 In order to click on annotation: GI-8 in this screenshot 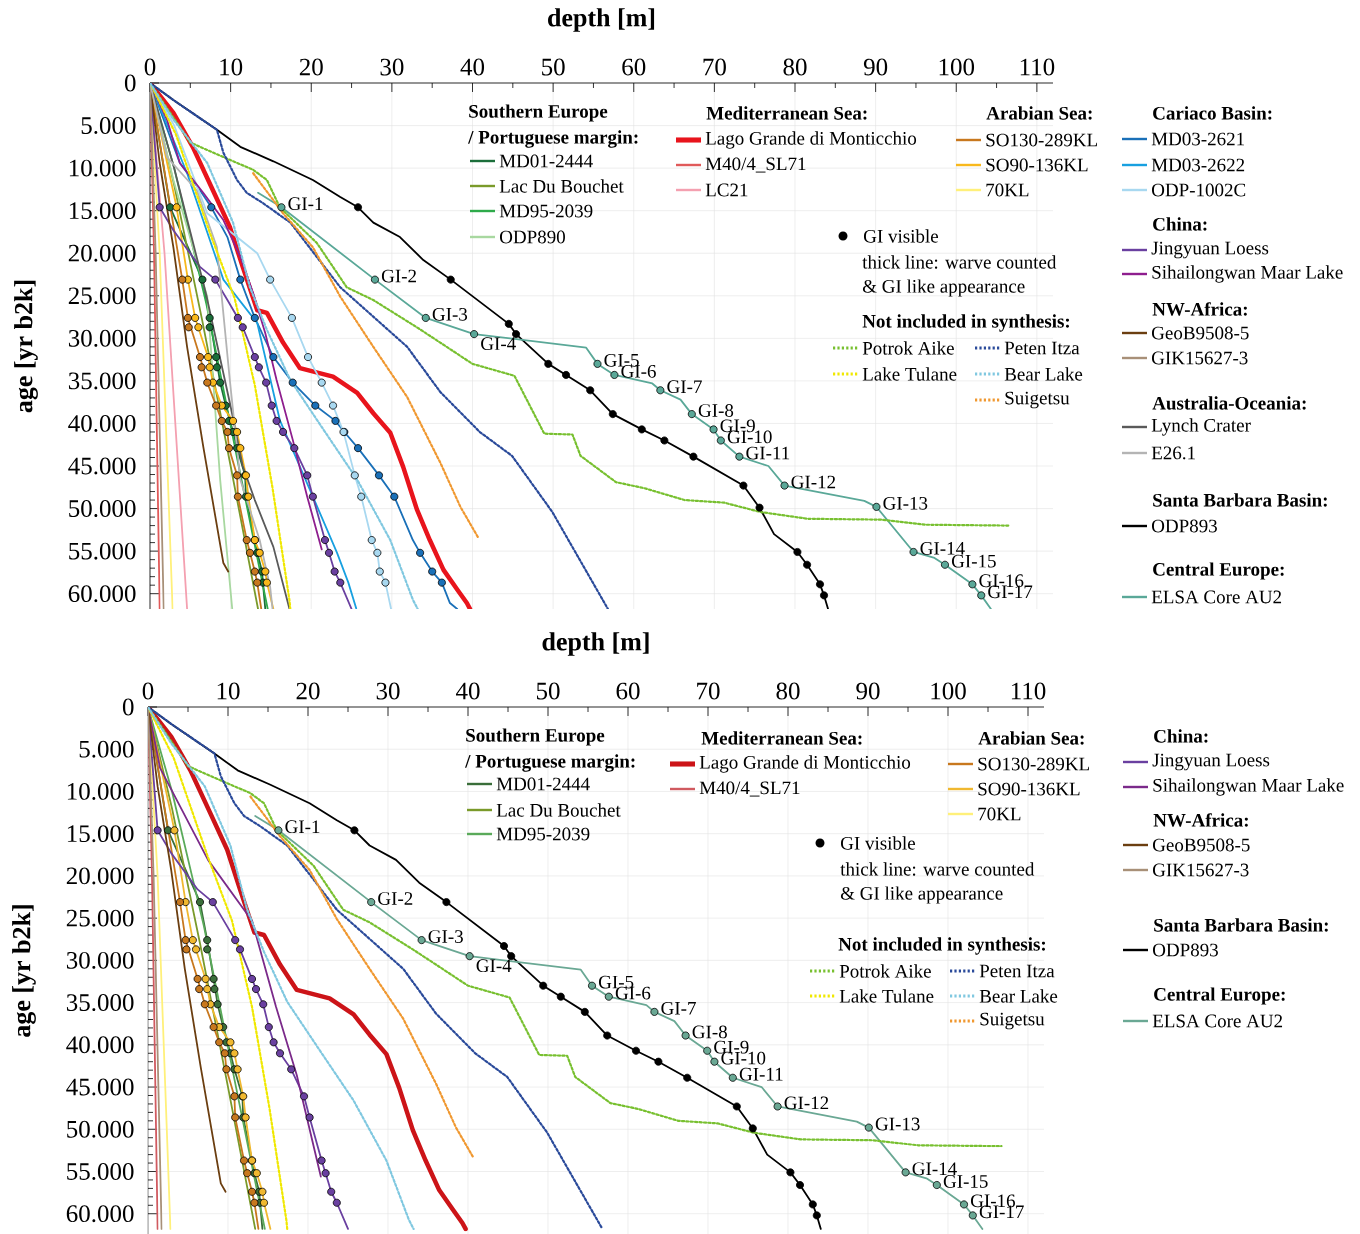, I will do `click(709, 1032)`.